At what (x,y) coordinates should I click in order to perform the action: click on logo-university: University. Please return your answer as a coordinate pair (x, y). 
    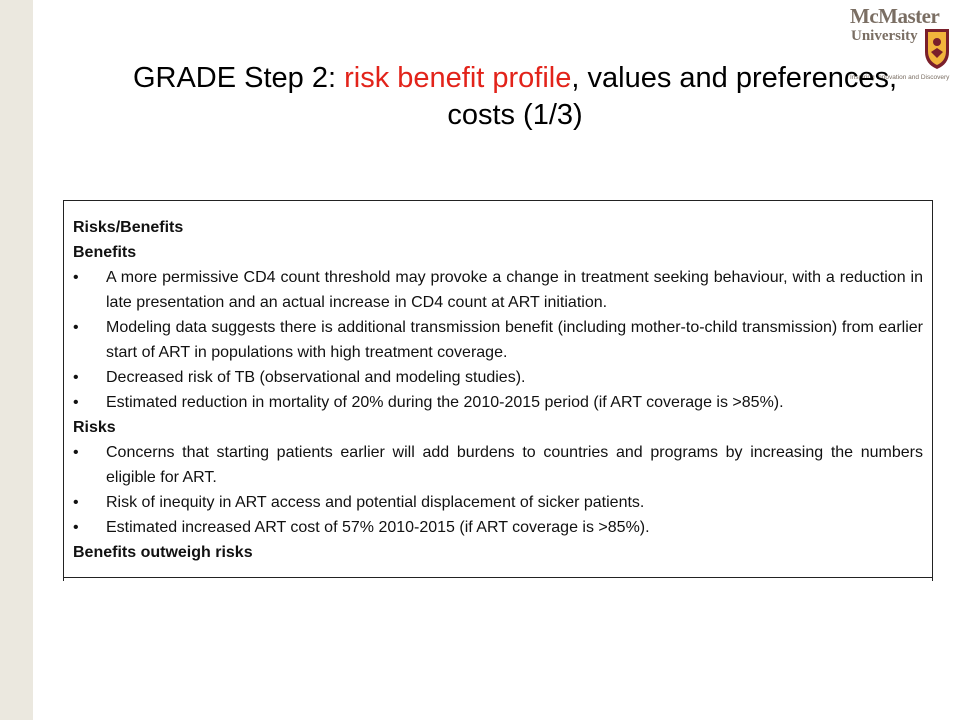
    Looking at the image, I should click on (884, 36).